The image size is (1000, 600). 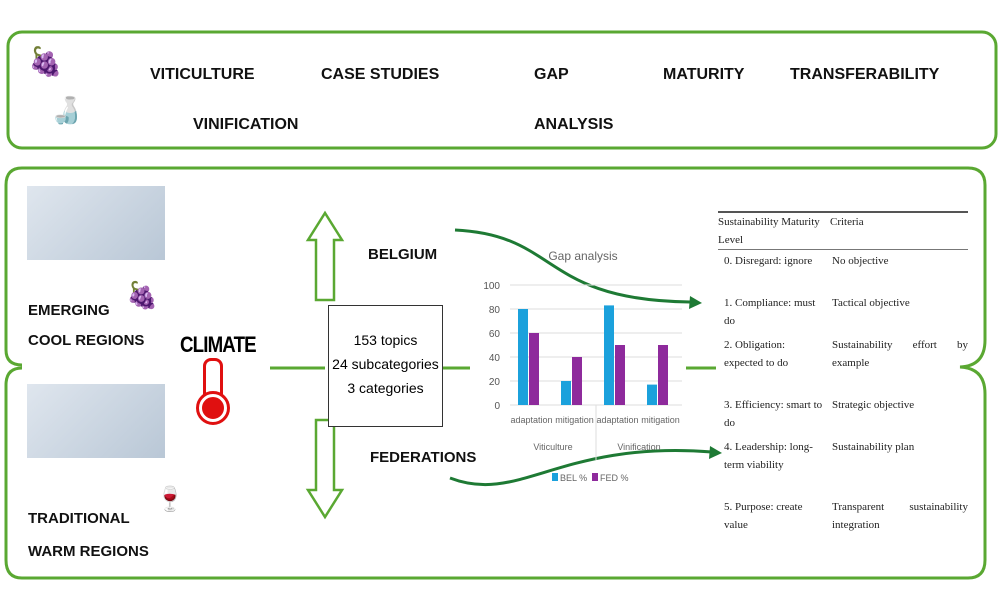 I want to click on belgium-map-image, so click(x=96, y=223).